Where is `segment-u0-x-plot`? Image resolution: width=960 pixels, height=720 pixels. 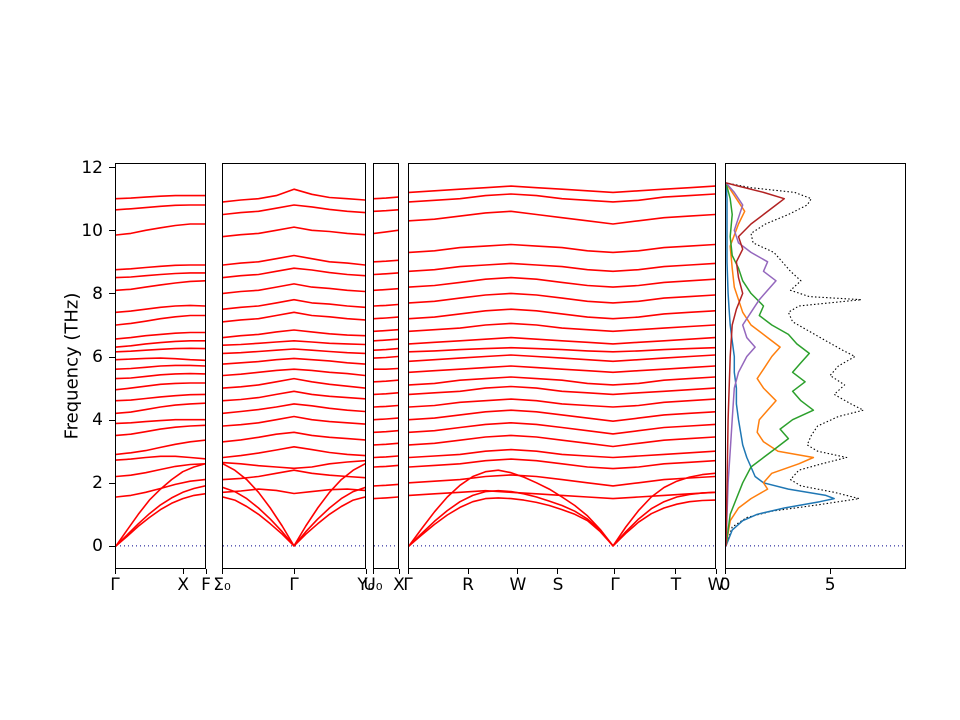
segment-u0-x-plot is located at coordinates (386, 371).